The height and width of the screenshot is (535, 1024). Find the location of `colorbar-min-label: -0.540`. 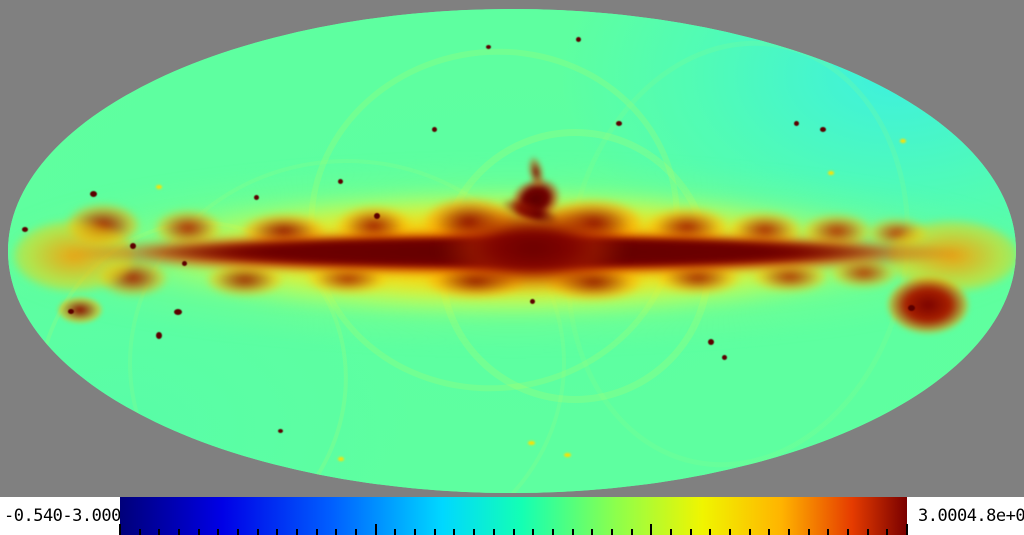

colorbar-min-label: -0.540 is located at coordinates (33, 516).